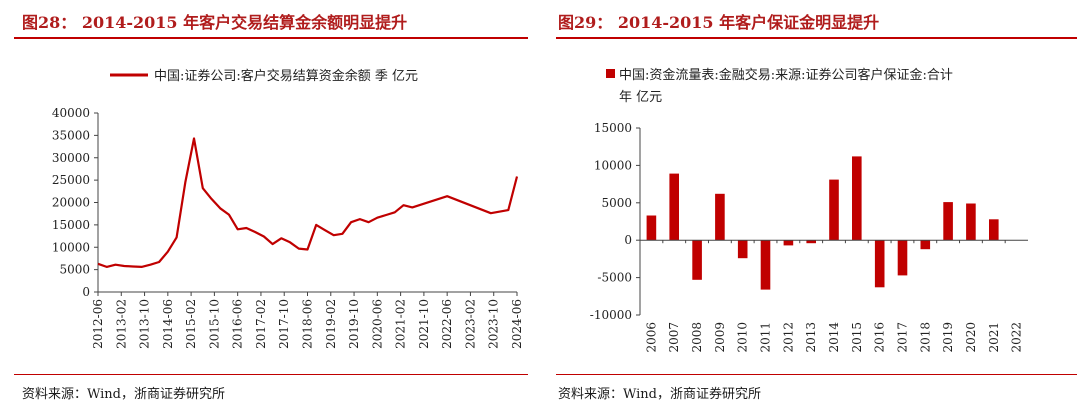 The image size is (1080, 417). What do you see at coordinates (470, 324) in the screenshot?
I see `x-tick-label: 2023-02` at bounding box center [470, 324].